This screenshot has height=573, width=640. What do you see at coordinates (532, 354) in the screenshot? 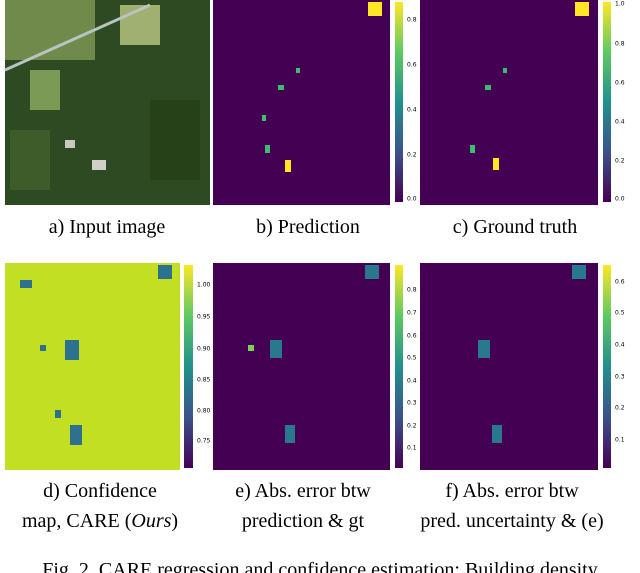
I see `uncertainty-blobs` at bounding box center [532, 354].